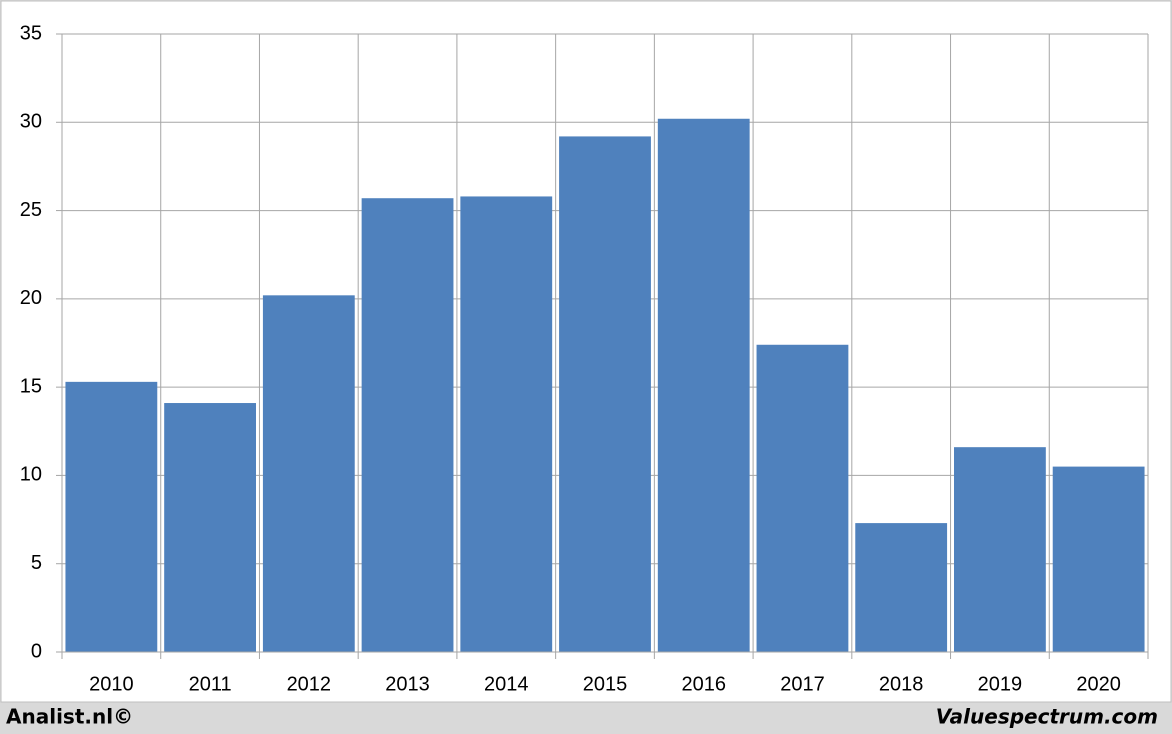 The height and width of the screenshot is (734, 1172). Describe the element at coordinates (111, 684) in the screenshot. I see `x-tick-label: 2010` at that location.